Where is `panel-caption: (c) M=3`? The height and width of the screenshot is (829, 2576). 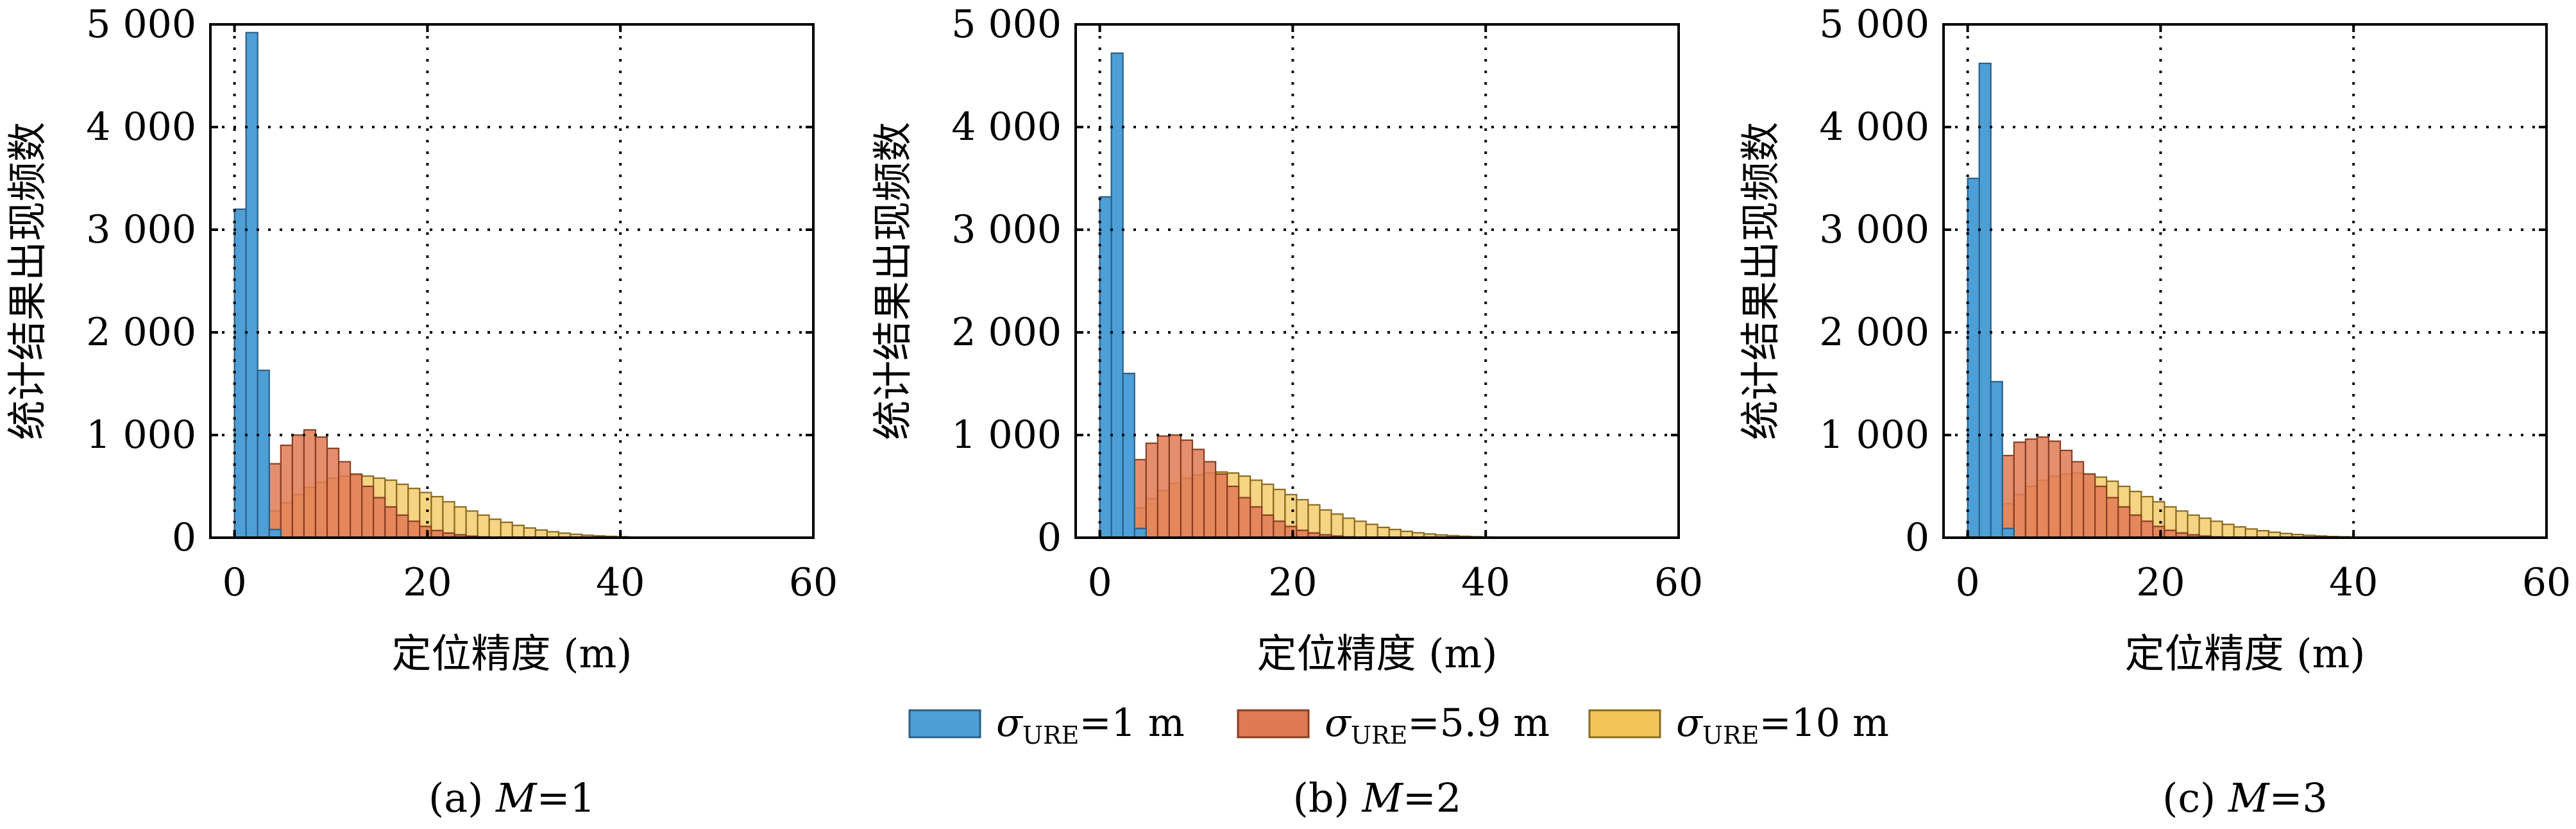 panel-caption: (c) M=3 is located at coordinates (2245, 797).